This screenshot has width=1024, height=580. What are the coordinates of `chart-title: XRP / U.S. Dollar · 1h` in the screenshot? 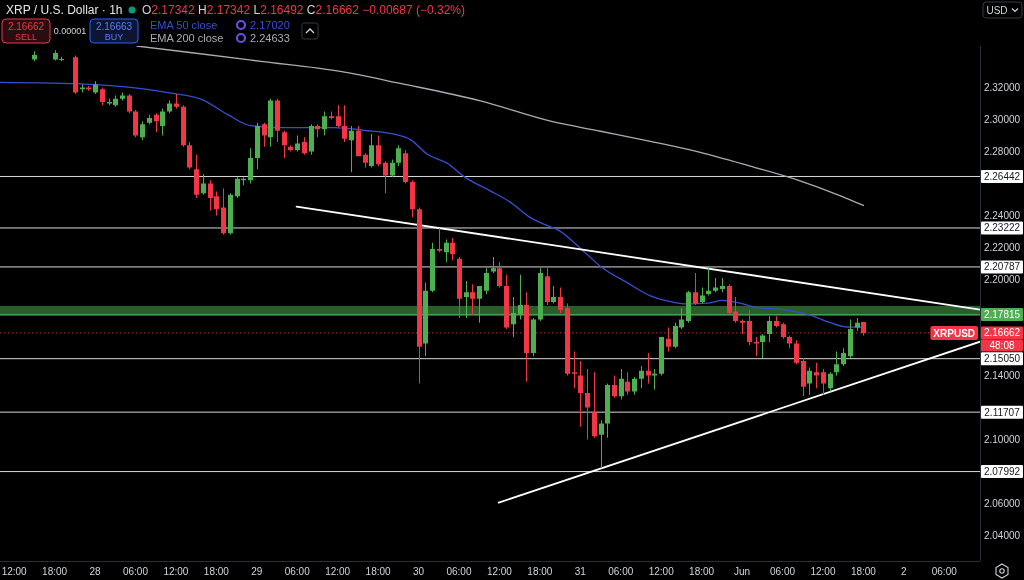 It's located at (64, 10).